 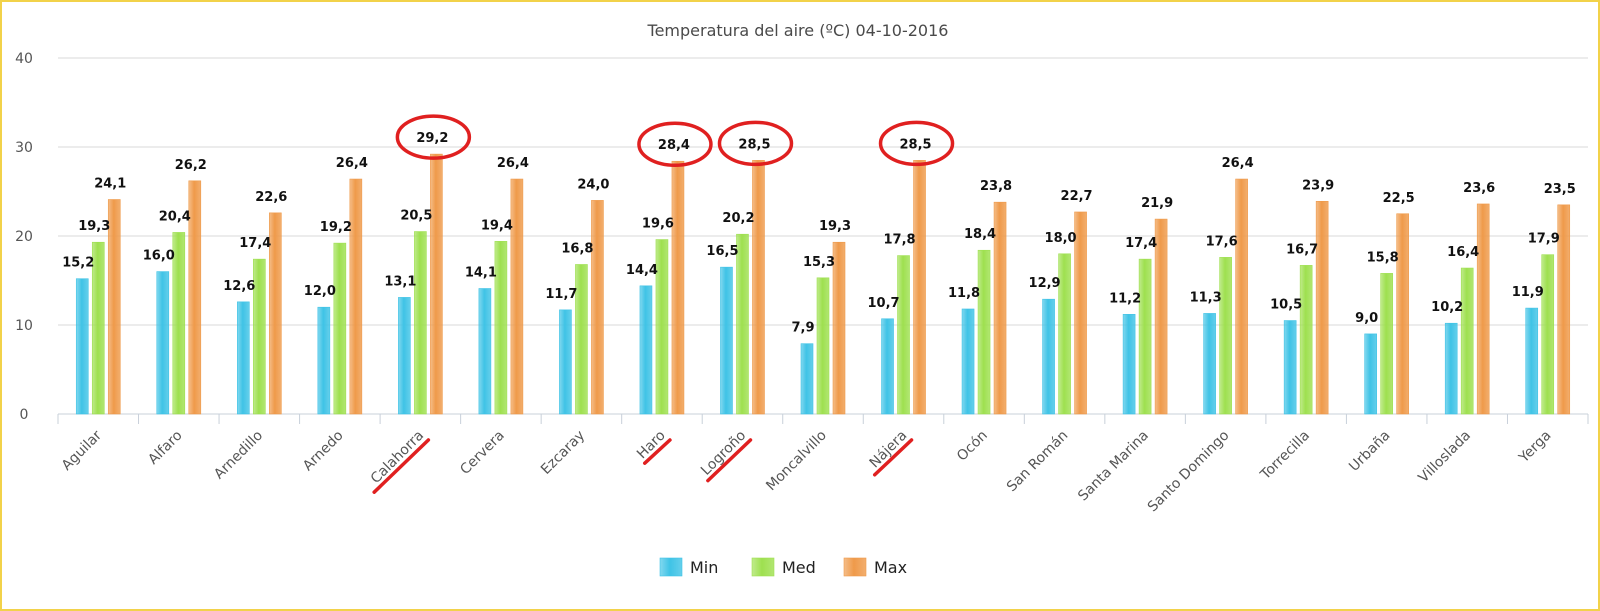 What do you see at coordinates (336, 227) in the screenshot?
I see `data-label-med-arnedo: 19,2` at bounding box center [336, 227].